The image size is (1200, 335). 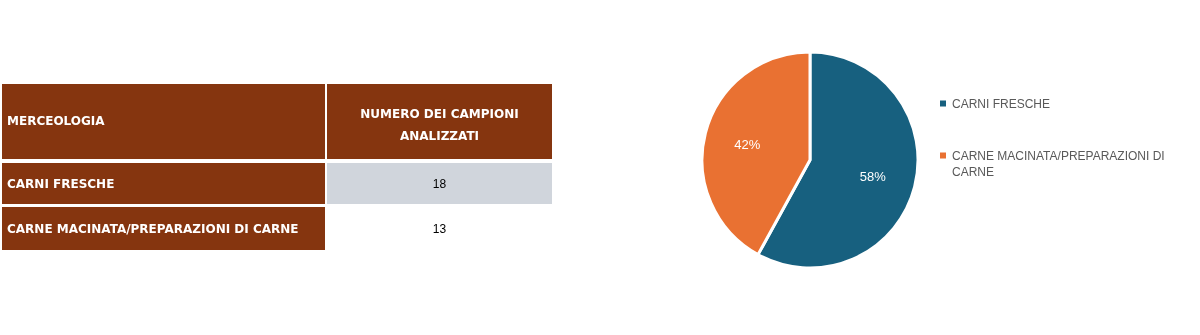 I want to click on data-label: 42%, so click(x=747, y=144).